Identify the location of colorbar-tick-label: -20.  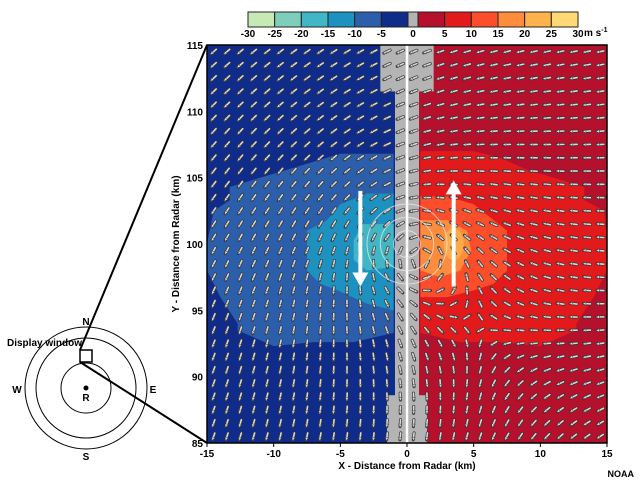
(301, 34).